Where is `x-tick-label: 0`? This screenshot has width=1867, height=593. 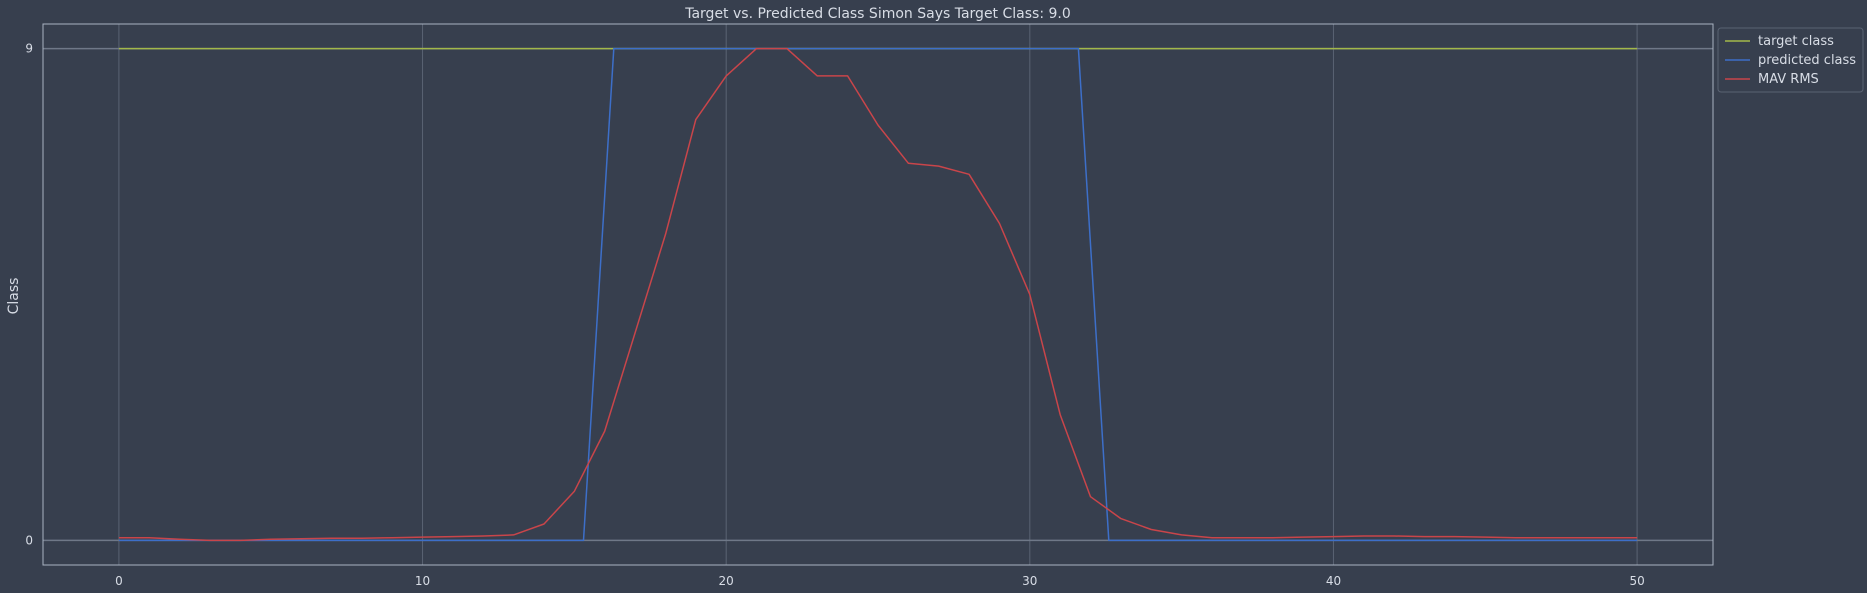
x-tick-label: 0 is located at coordinates (119, 581).